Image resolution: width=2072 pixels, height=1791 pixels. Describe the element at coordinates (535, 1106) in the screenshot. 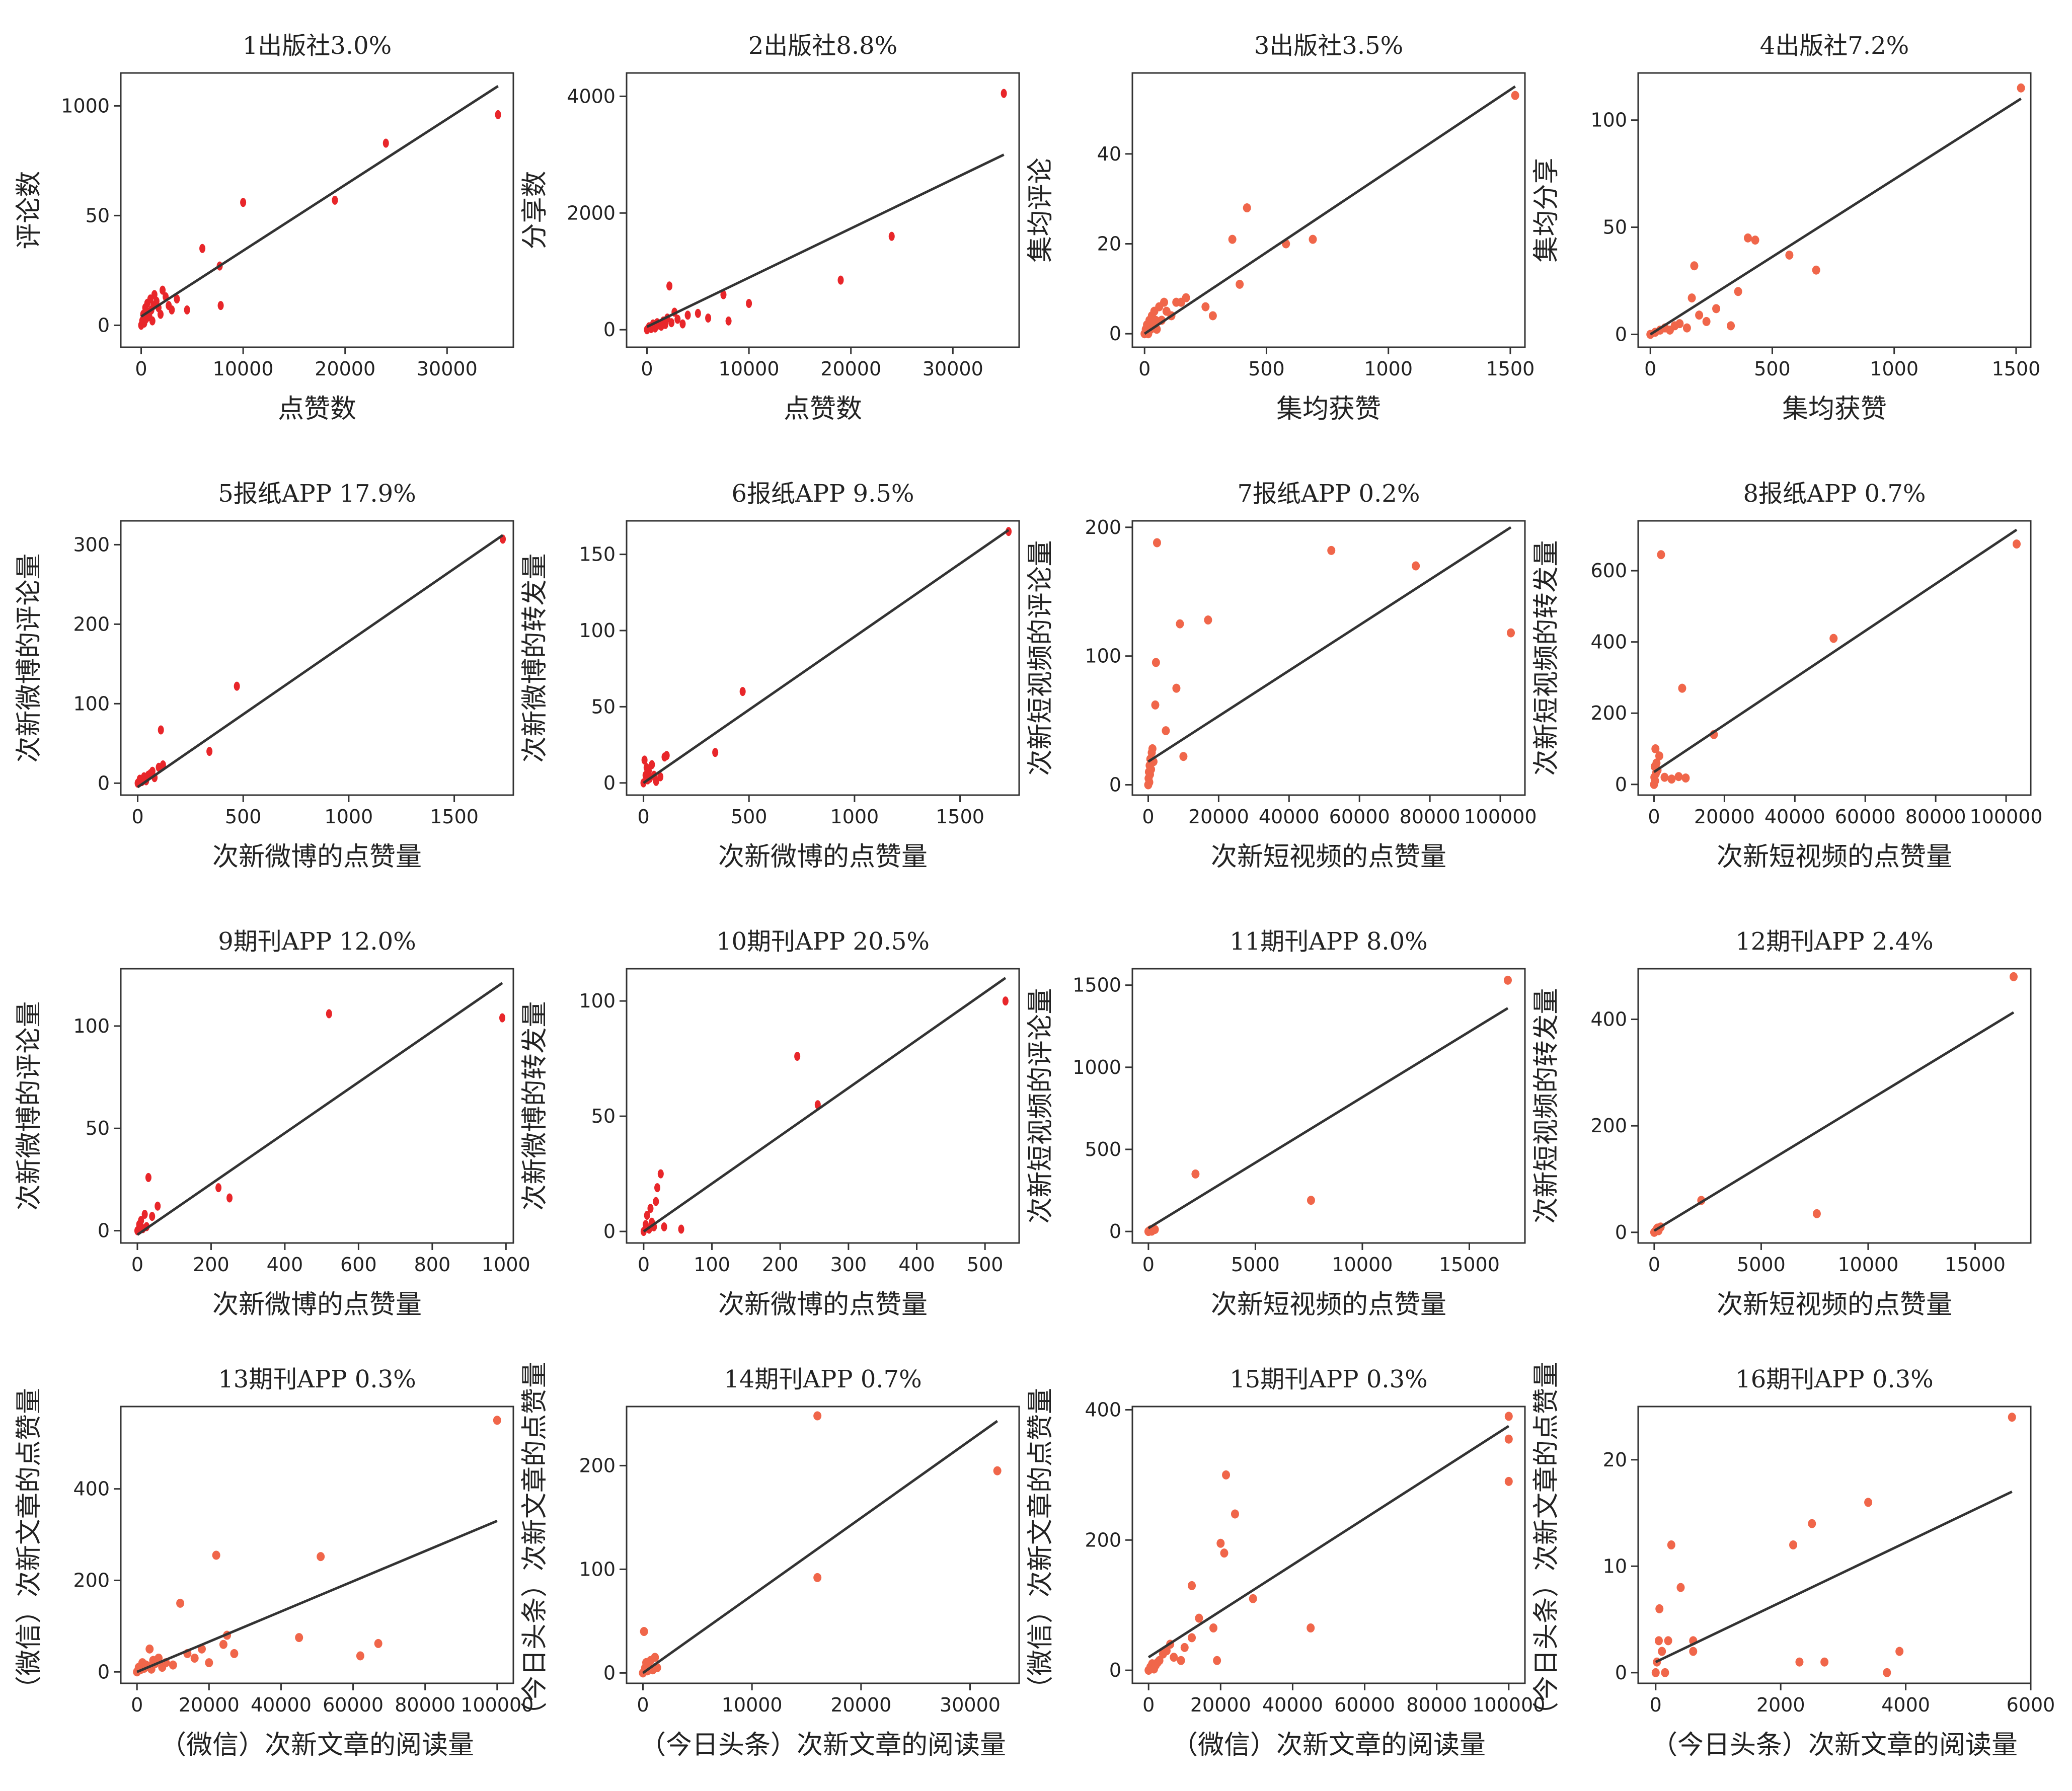

I see `y-axis-label: 次新微博的转发量` at that location.